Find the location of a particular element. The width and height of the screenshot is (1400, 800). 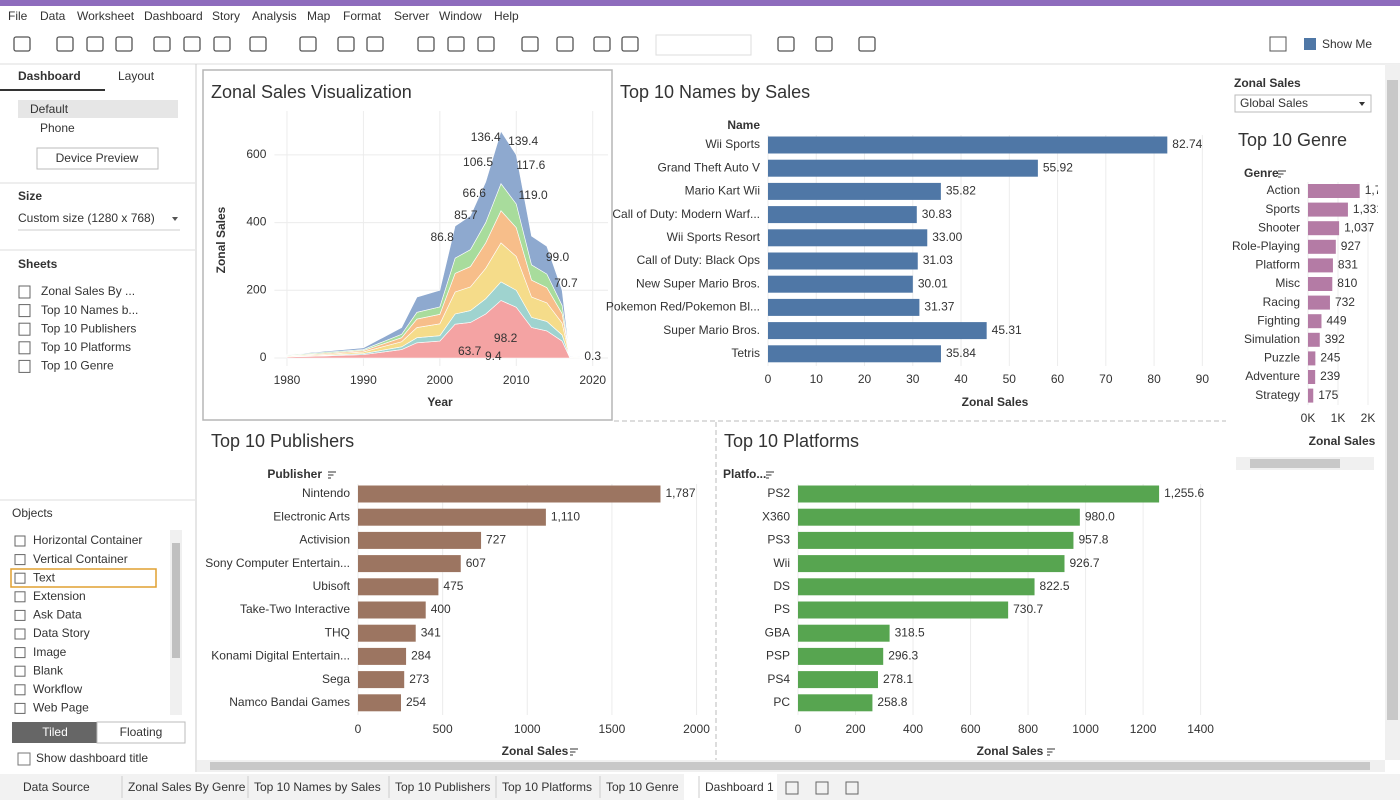

filter-dropdown is located at coordinates (1303, 103).